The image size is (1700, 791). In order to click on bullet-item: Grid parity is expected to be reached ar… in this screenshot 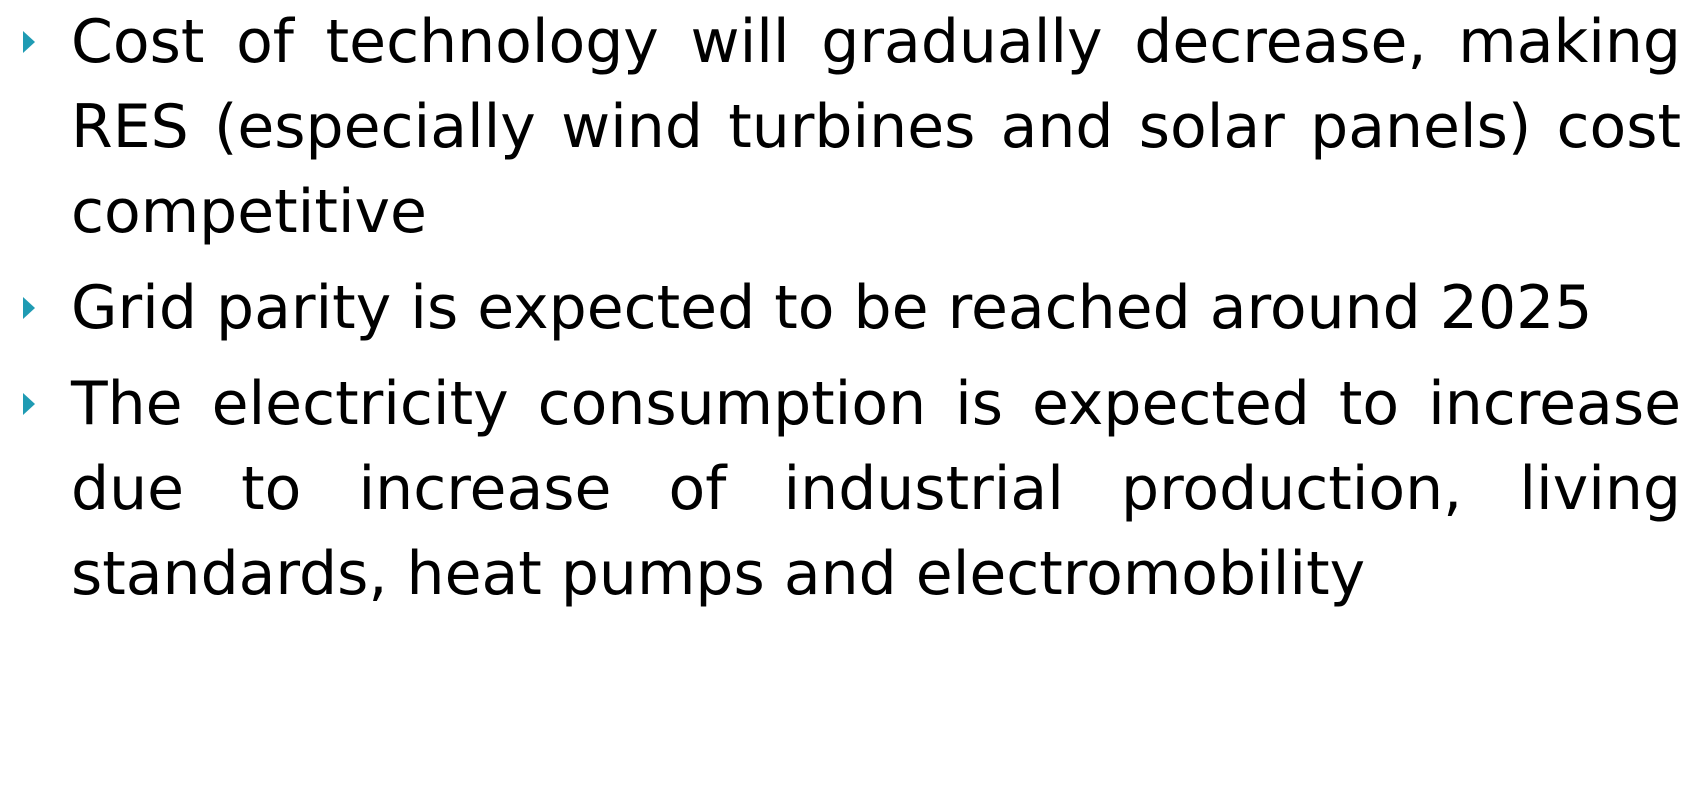, I will do `click(852, 308)`.